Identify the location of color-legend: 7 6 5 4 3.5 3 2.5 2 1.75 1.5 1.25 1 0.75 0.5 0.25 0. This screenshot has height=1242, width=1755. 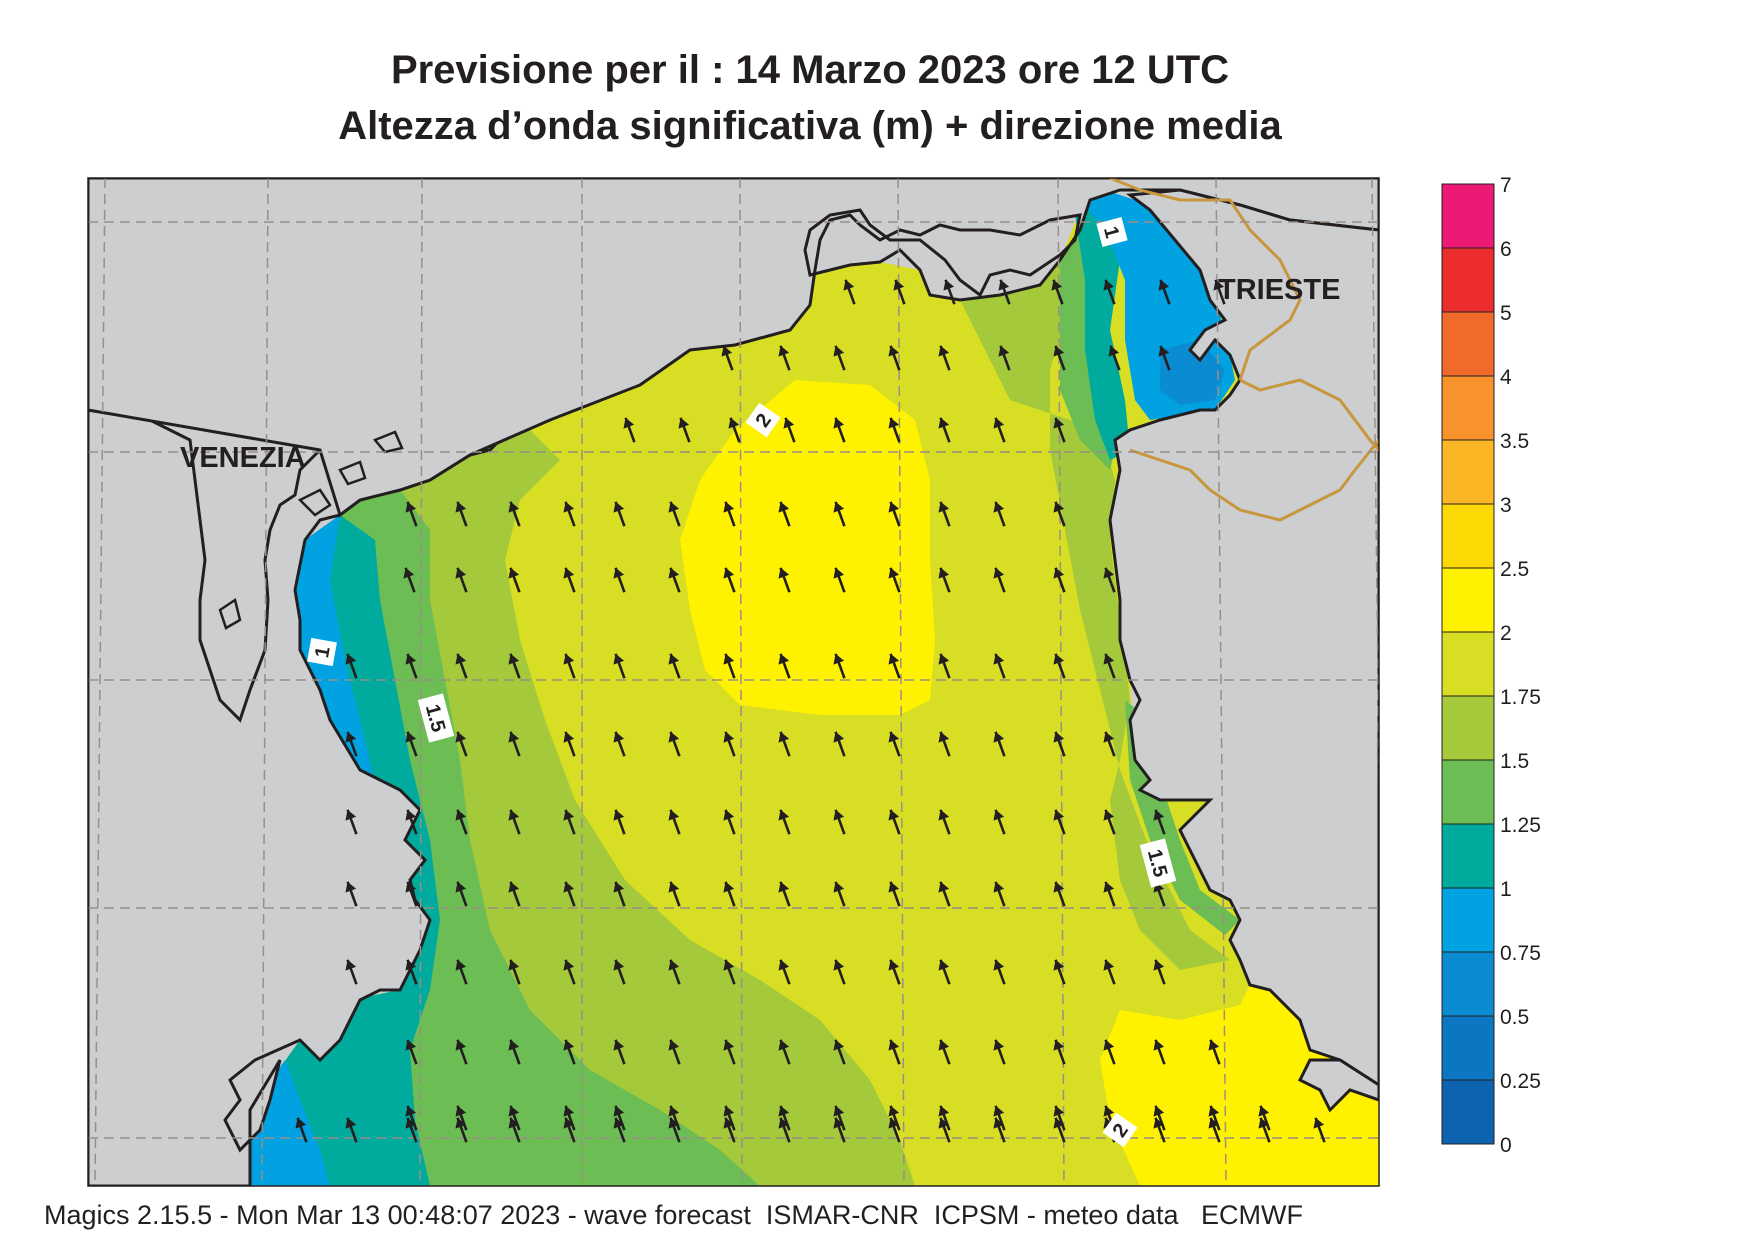
(1491, 665).